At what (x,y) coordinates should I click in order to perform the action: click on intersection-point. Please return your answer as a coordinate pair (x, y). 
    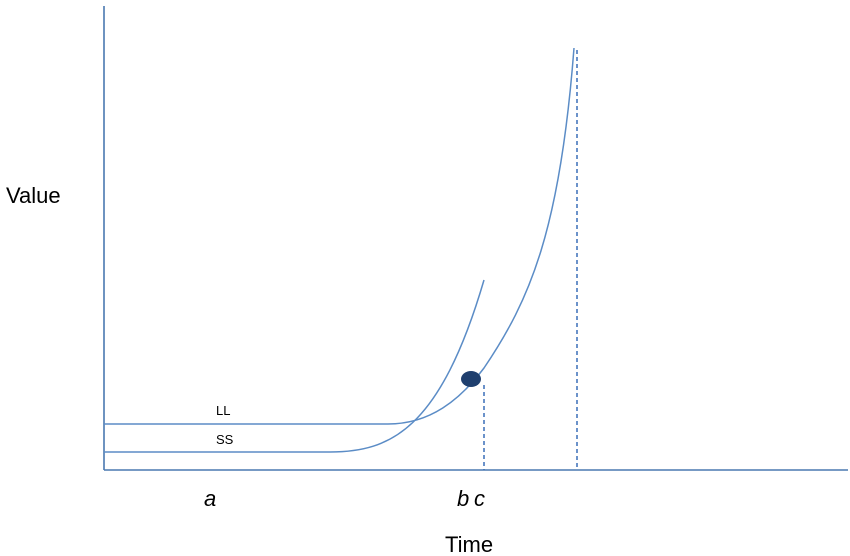
    Looking at the image, I should click on (471, 379).